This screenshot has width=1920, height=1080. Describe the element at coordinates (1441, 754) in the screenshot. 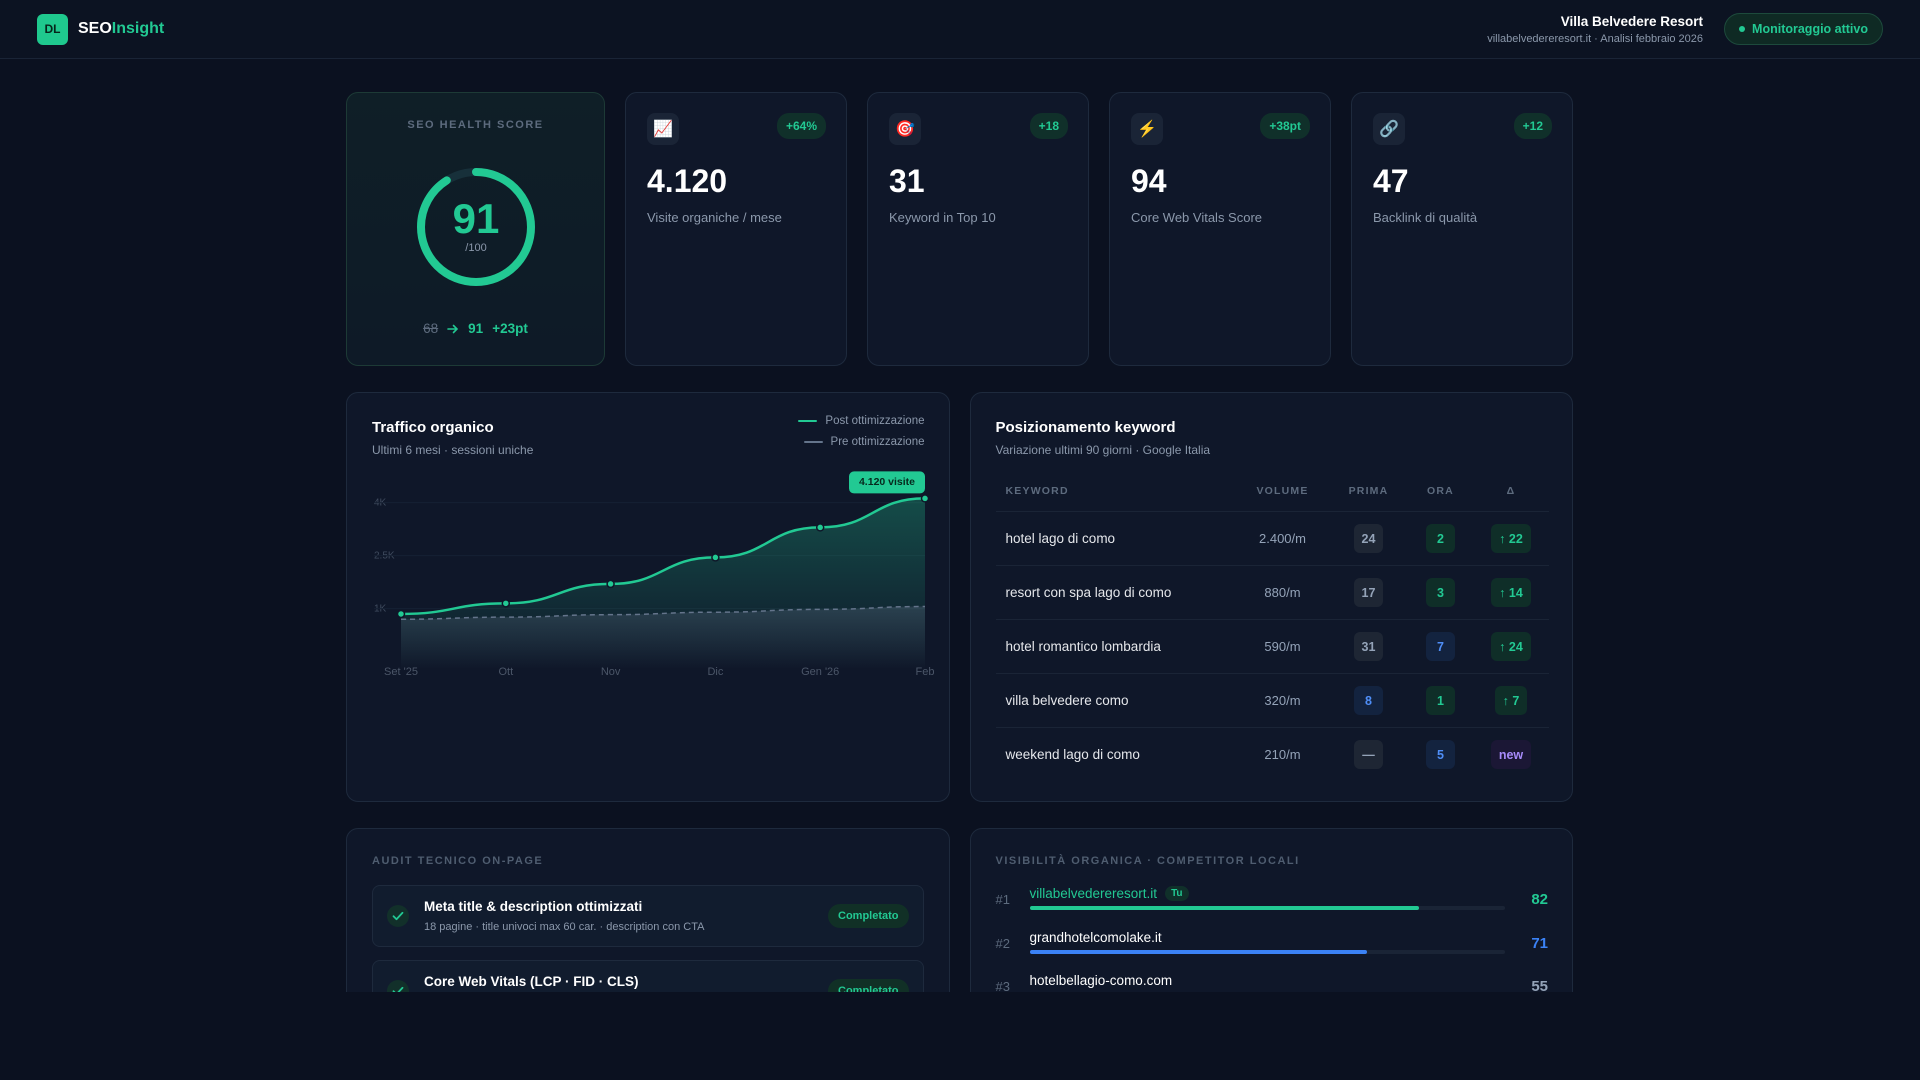

I see `cell: 5` at that location.